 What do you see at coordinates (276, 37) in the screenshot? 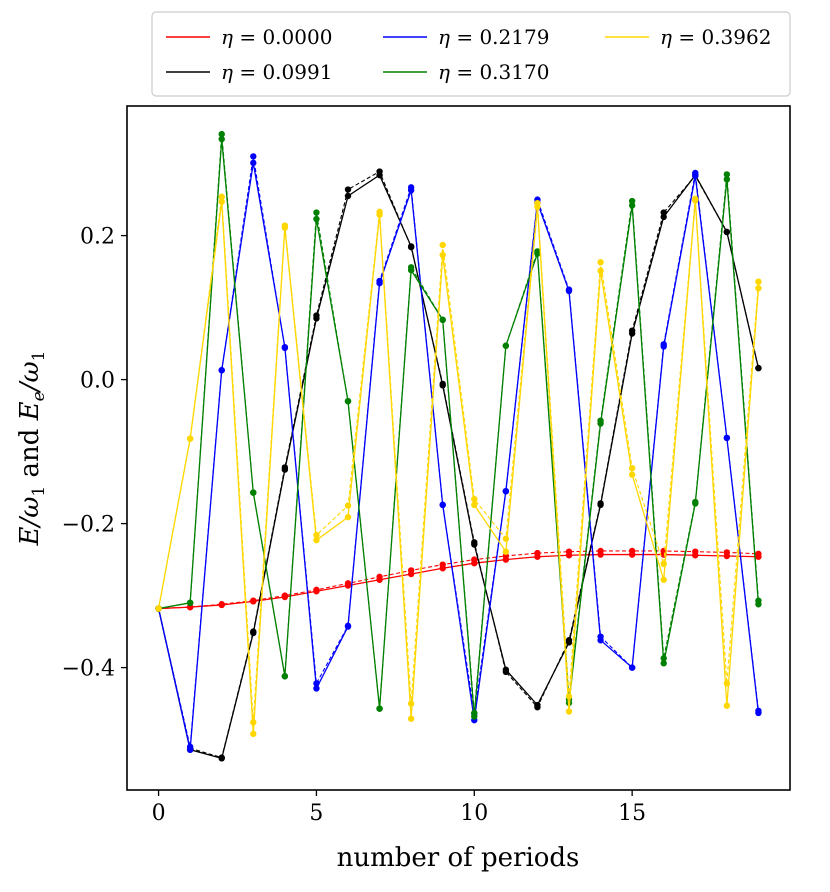
I see `legend-label: η = 0.0000` at bounding box center [276, 37].